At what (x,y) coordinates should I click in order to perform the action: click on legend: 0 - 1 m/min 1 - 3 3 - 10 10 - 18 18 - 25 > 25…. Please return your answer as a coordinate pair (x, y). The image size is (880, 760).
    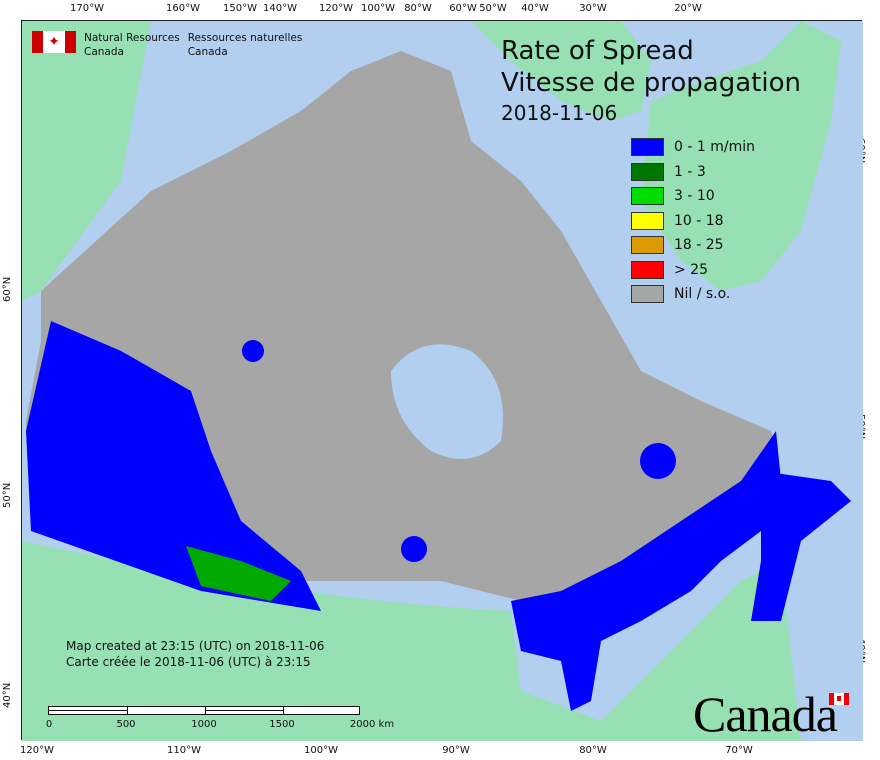
    Looking at the image, I should click on (693, 221).